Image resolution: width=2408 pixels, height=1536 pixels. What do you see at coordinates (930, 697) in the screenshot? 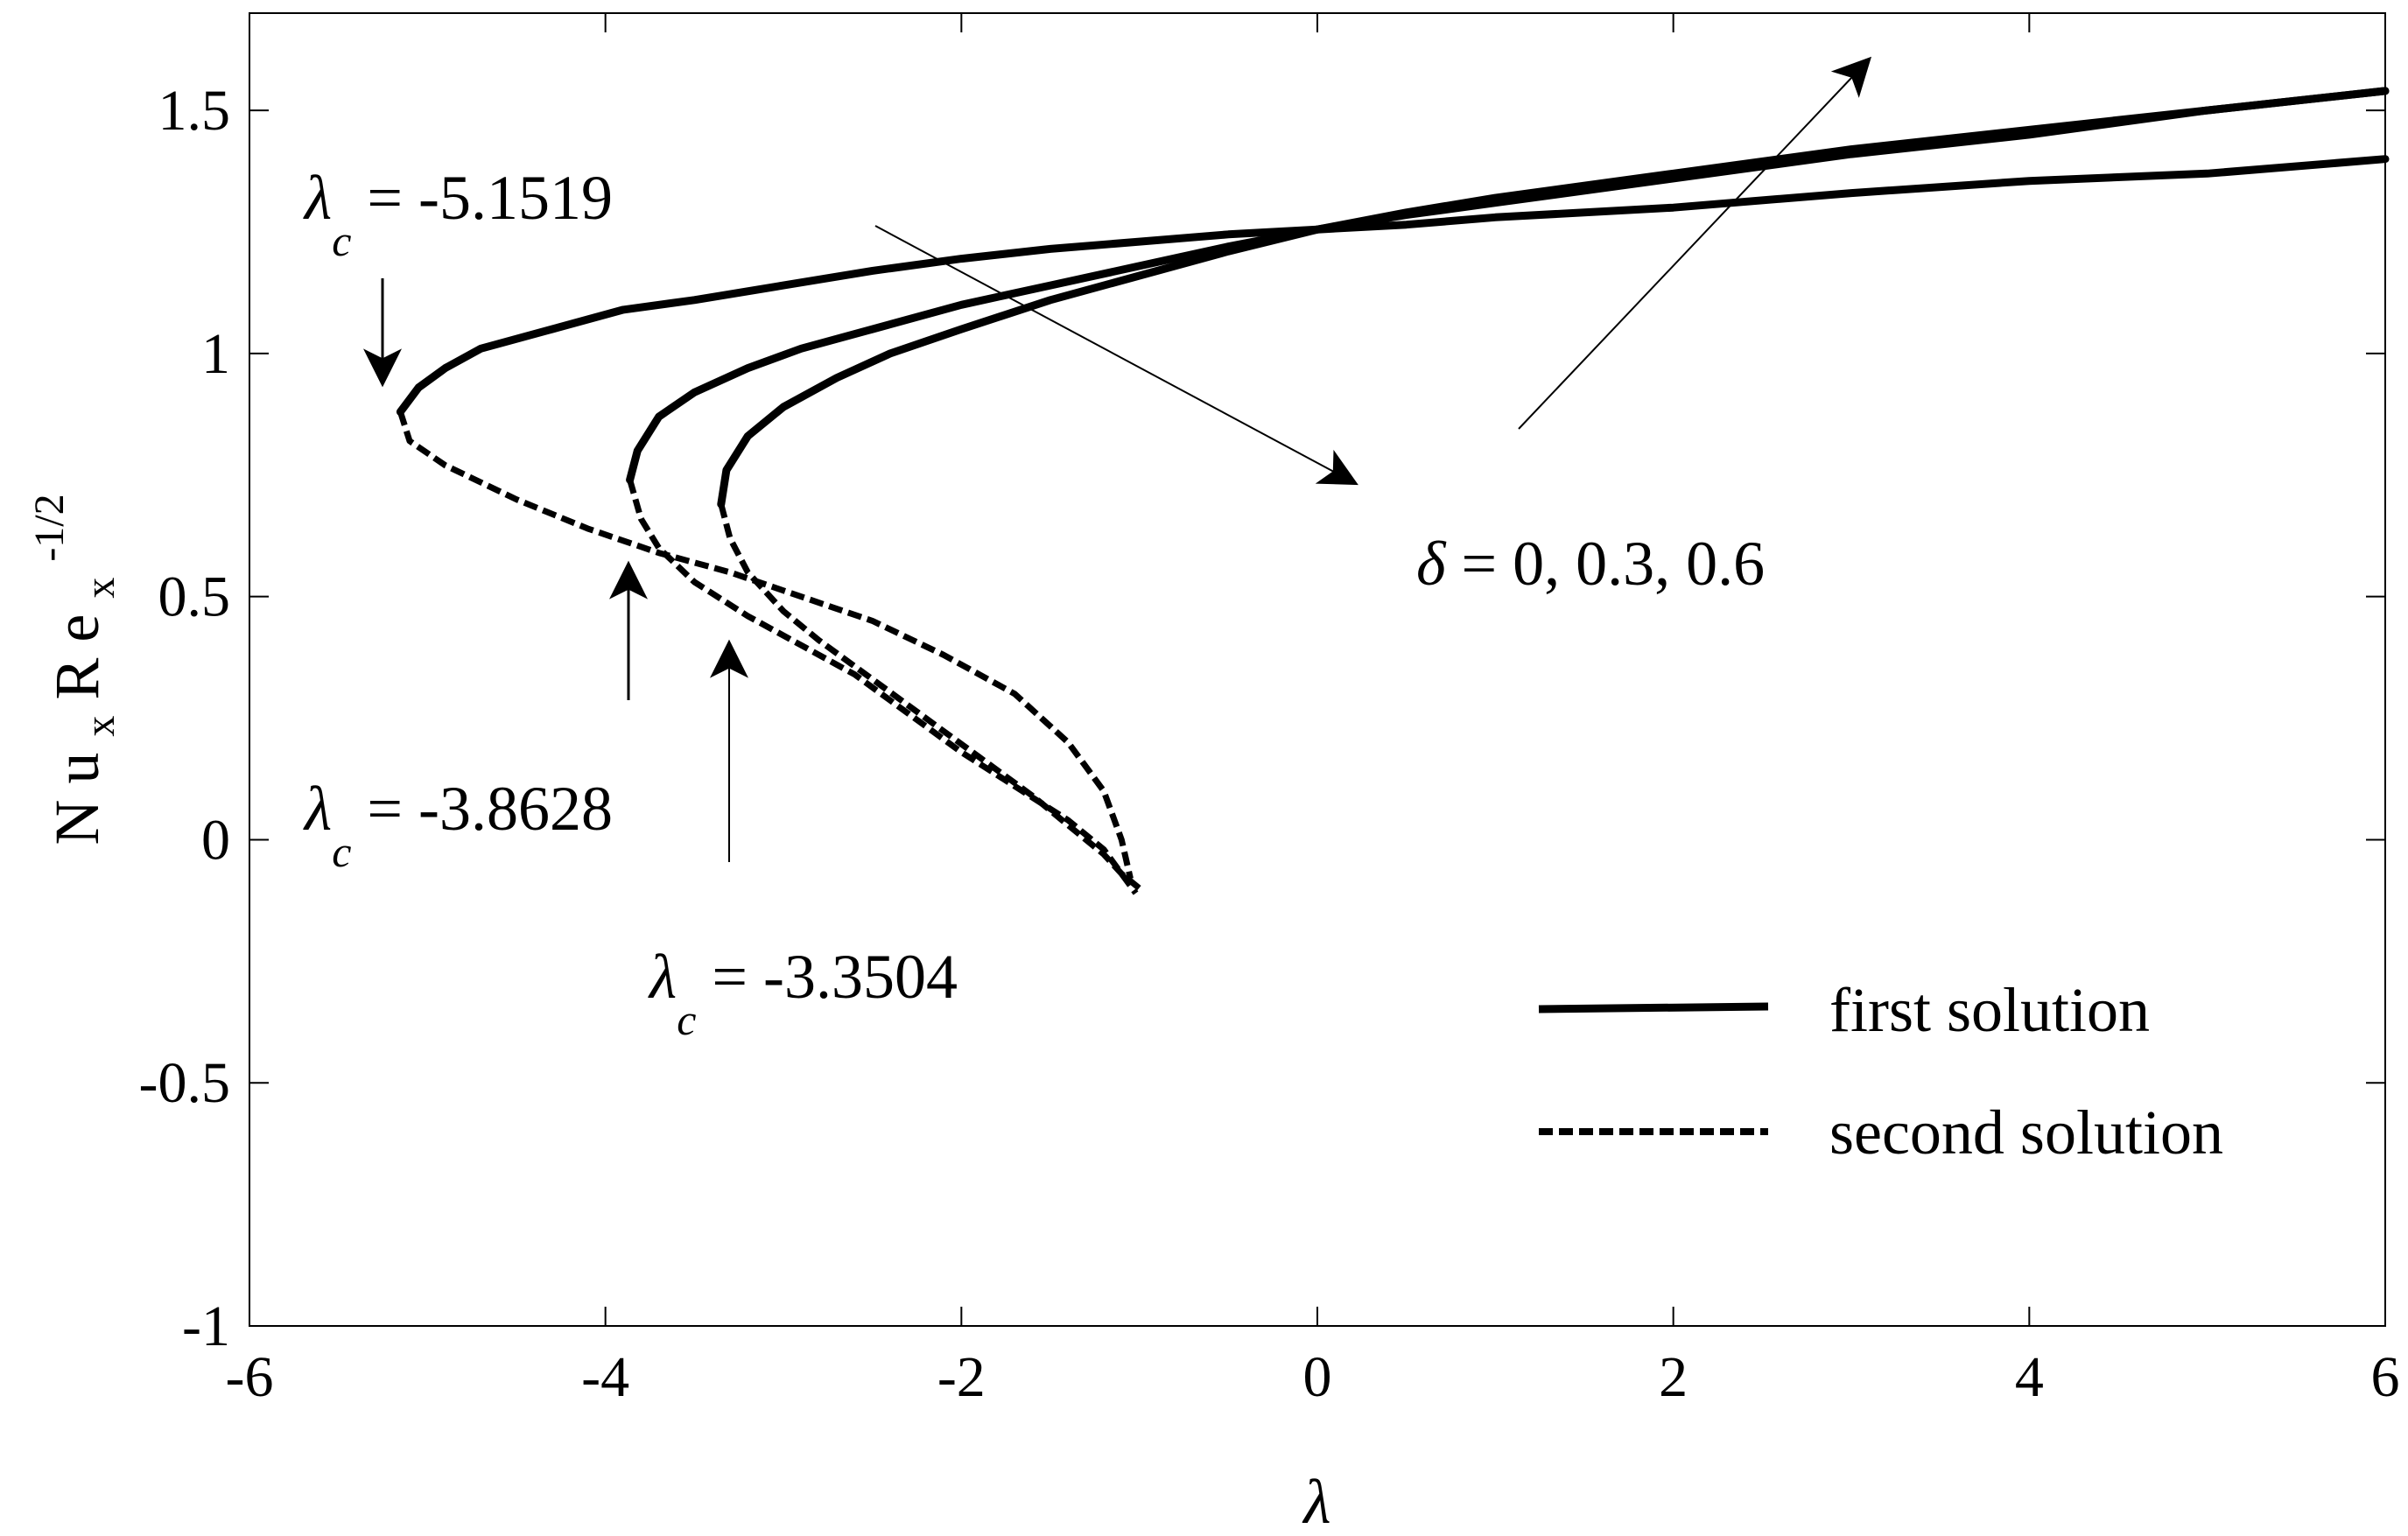
I see `series-delta-2-second-solution` at bounding box center [930, 697].